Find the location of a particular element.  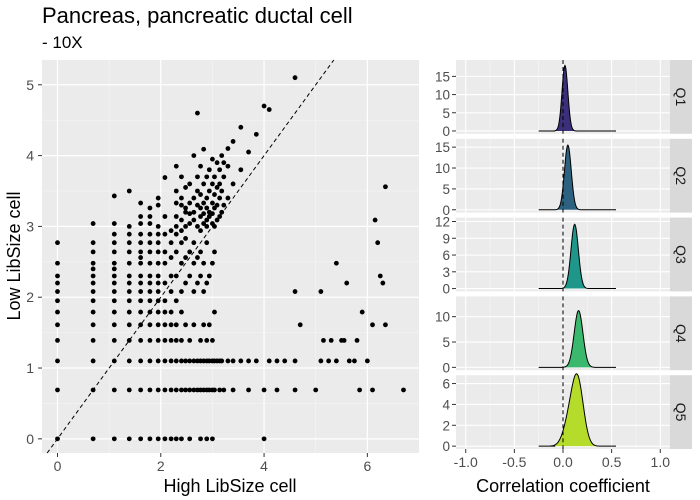

facet-strip-label: Q2 is located at coordinates (681, 175).